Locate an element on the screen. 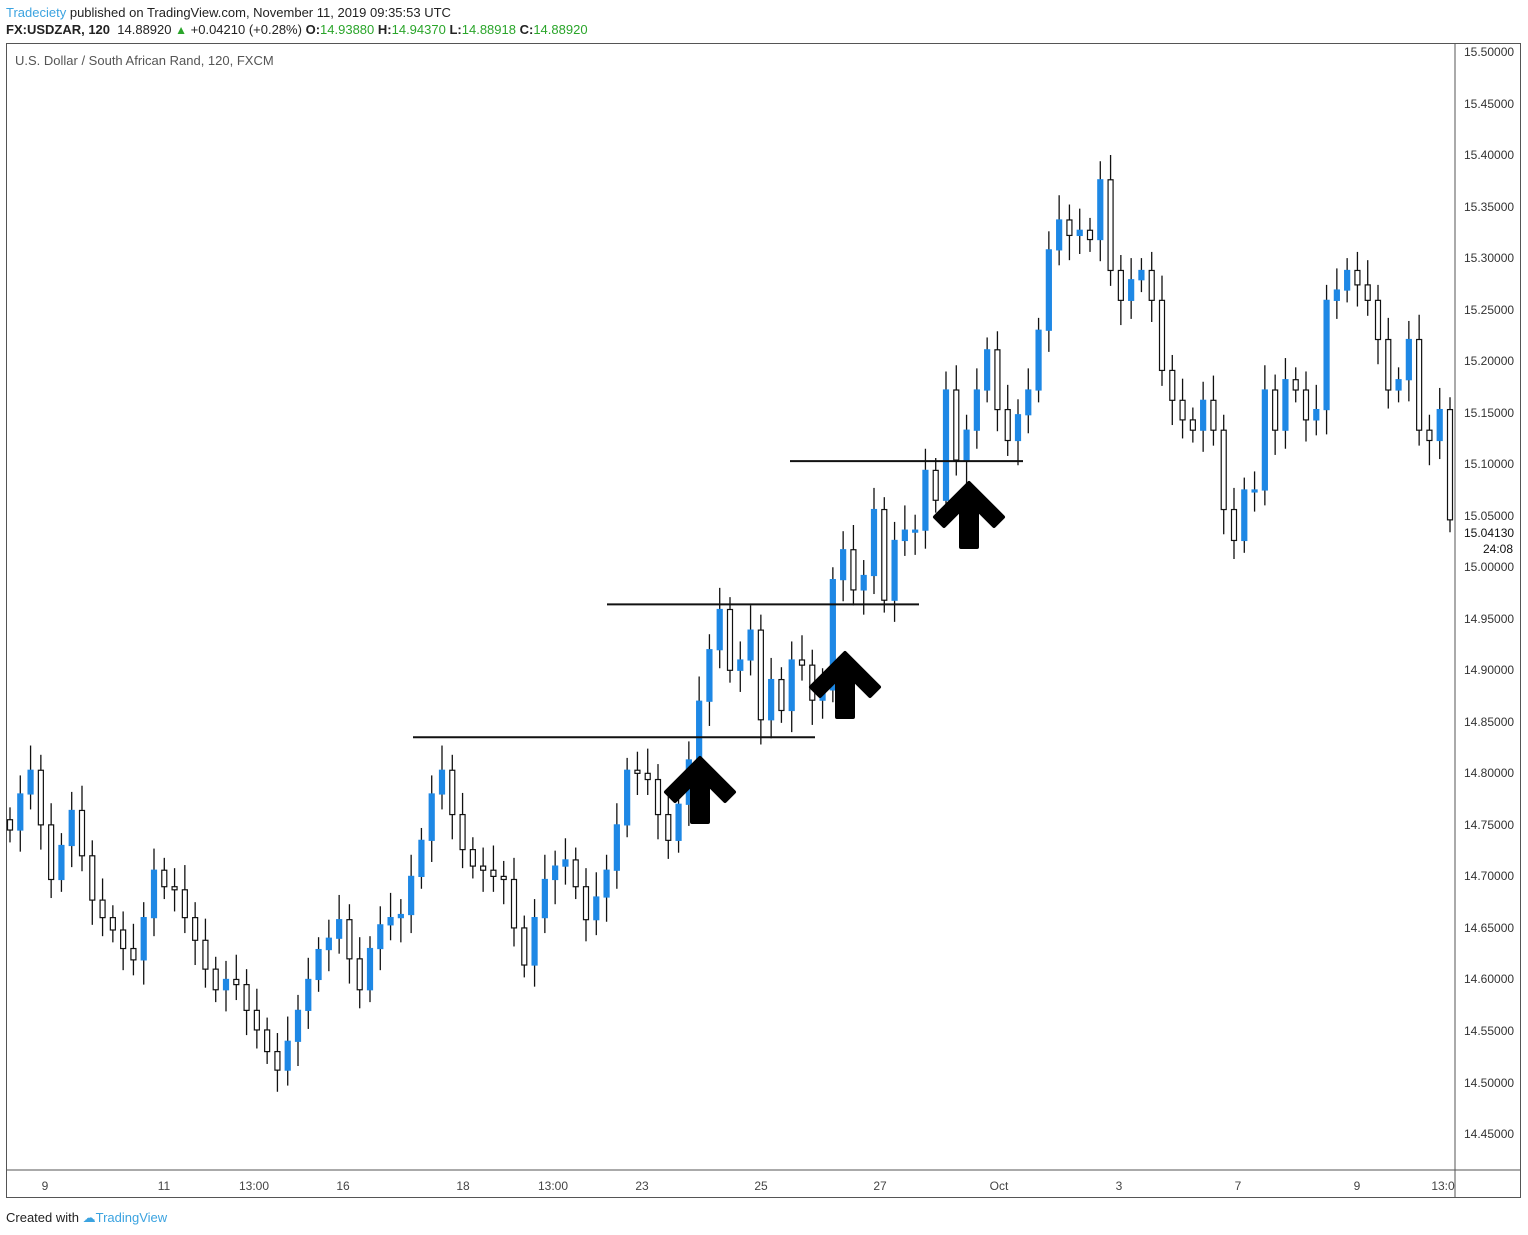 This screenshot has height=1235, width=1528. x-tick: 16 is located at coordinates (343, 1186).